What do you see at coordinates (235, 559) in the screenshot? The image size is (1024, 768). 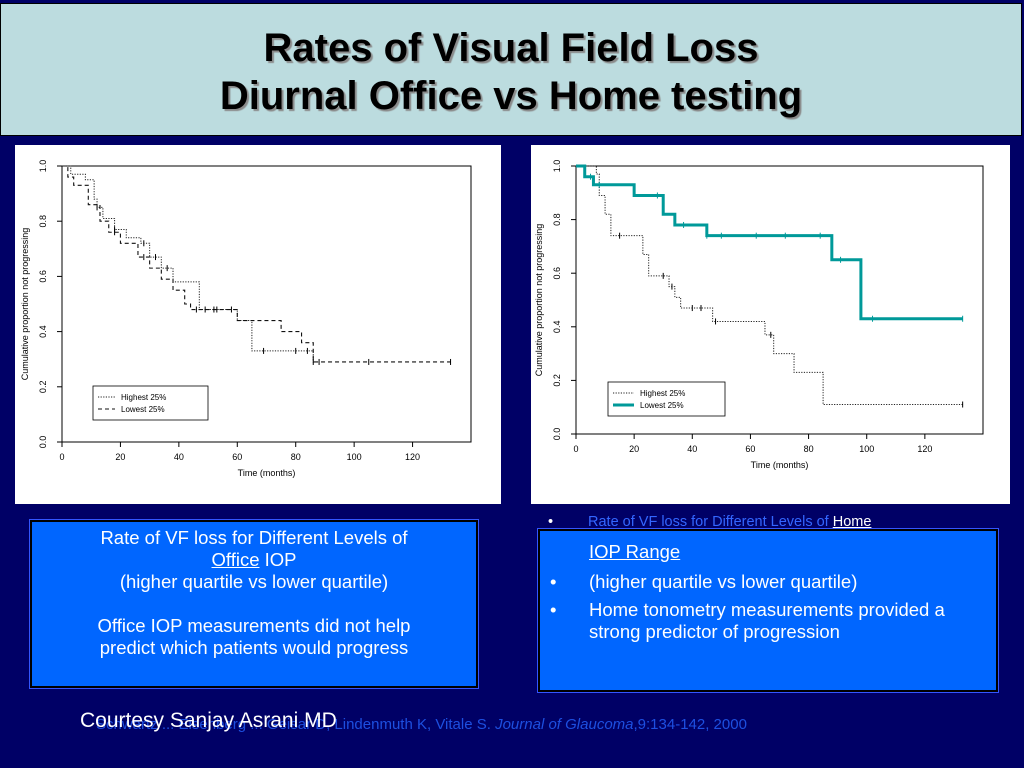 I see `office-underlined-word: Office` at bounding box center [235, 559].